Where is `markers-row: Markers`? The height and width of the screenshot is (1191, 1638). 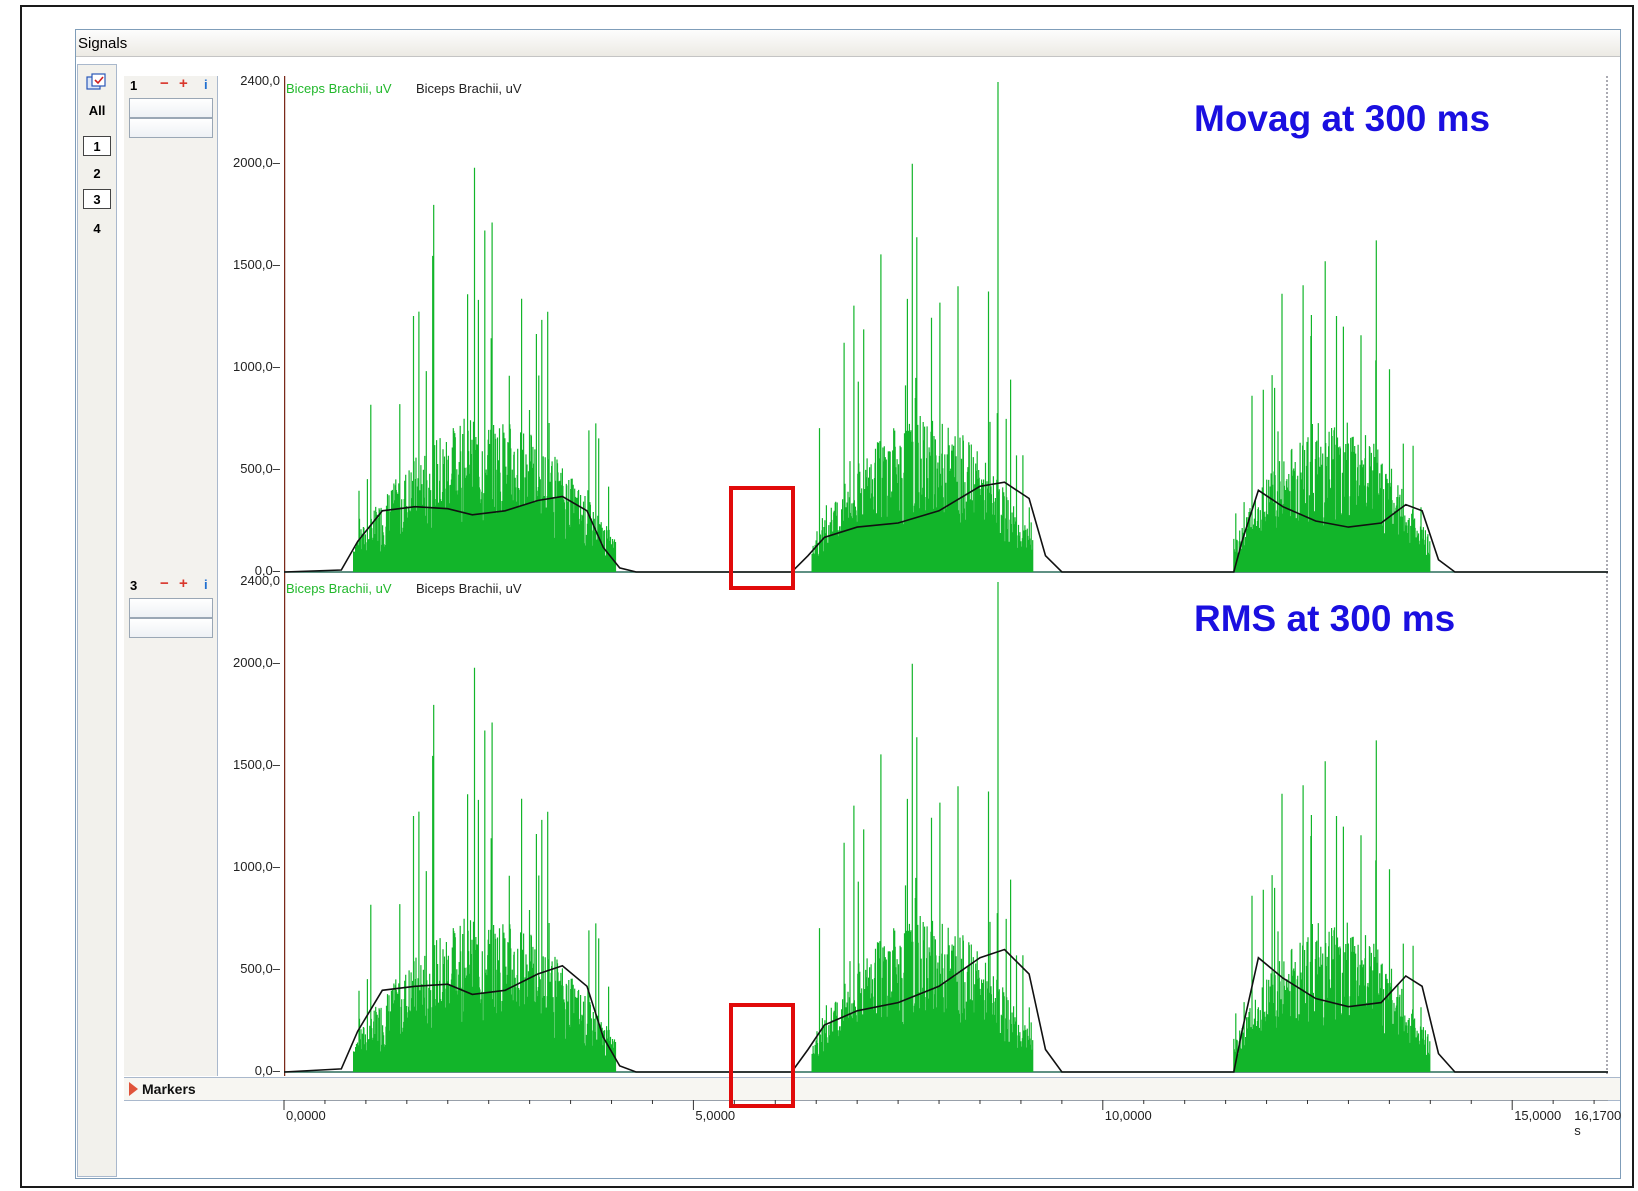 markers-row: Markers is located at coordinates (872, 1089).